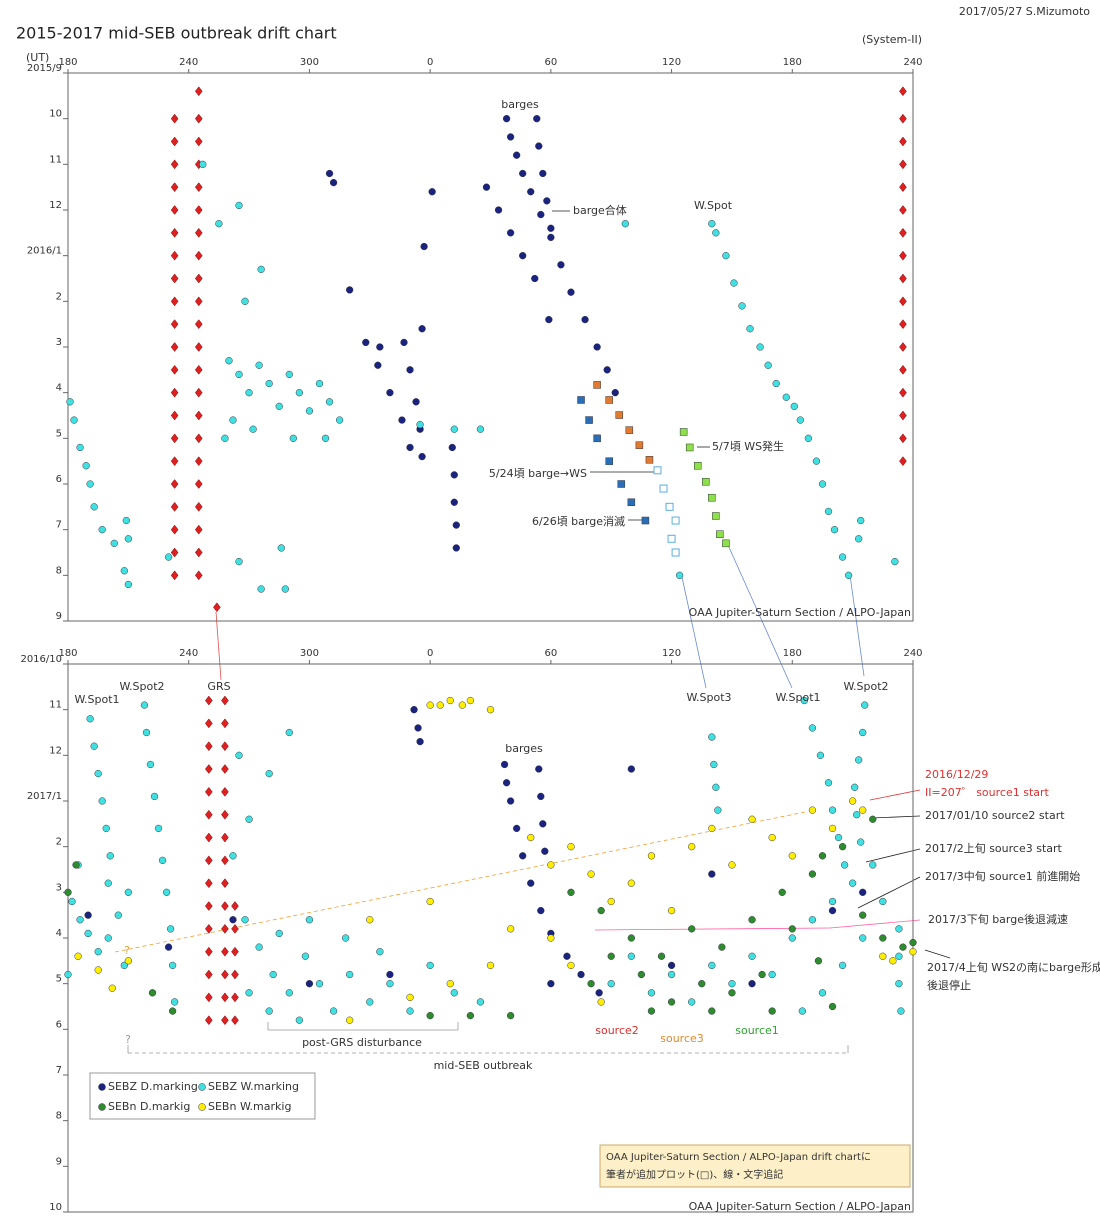 This screenshot has height=1228, width=1100. What do you see at coordinates (44, 68) in the screenshot?
I see `y-tick-label: 2015/9` at bounding box center [44, 68].